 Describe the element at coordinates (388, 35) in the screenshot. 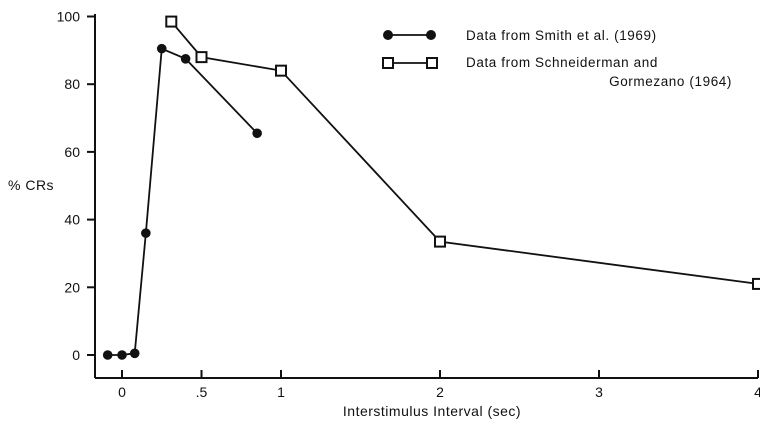

I see `legend-marker-smith-left` at that location.